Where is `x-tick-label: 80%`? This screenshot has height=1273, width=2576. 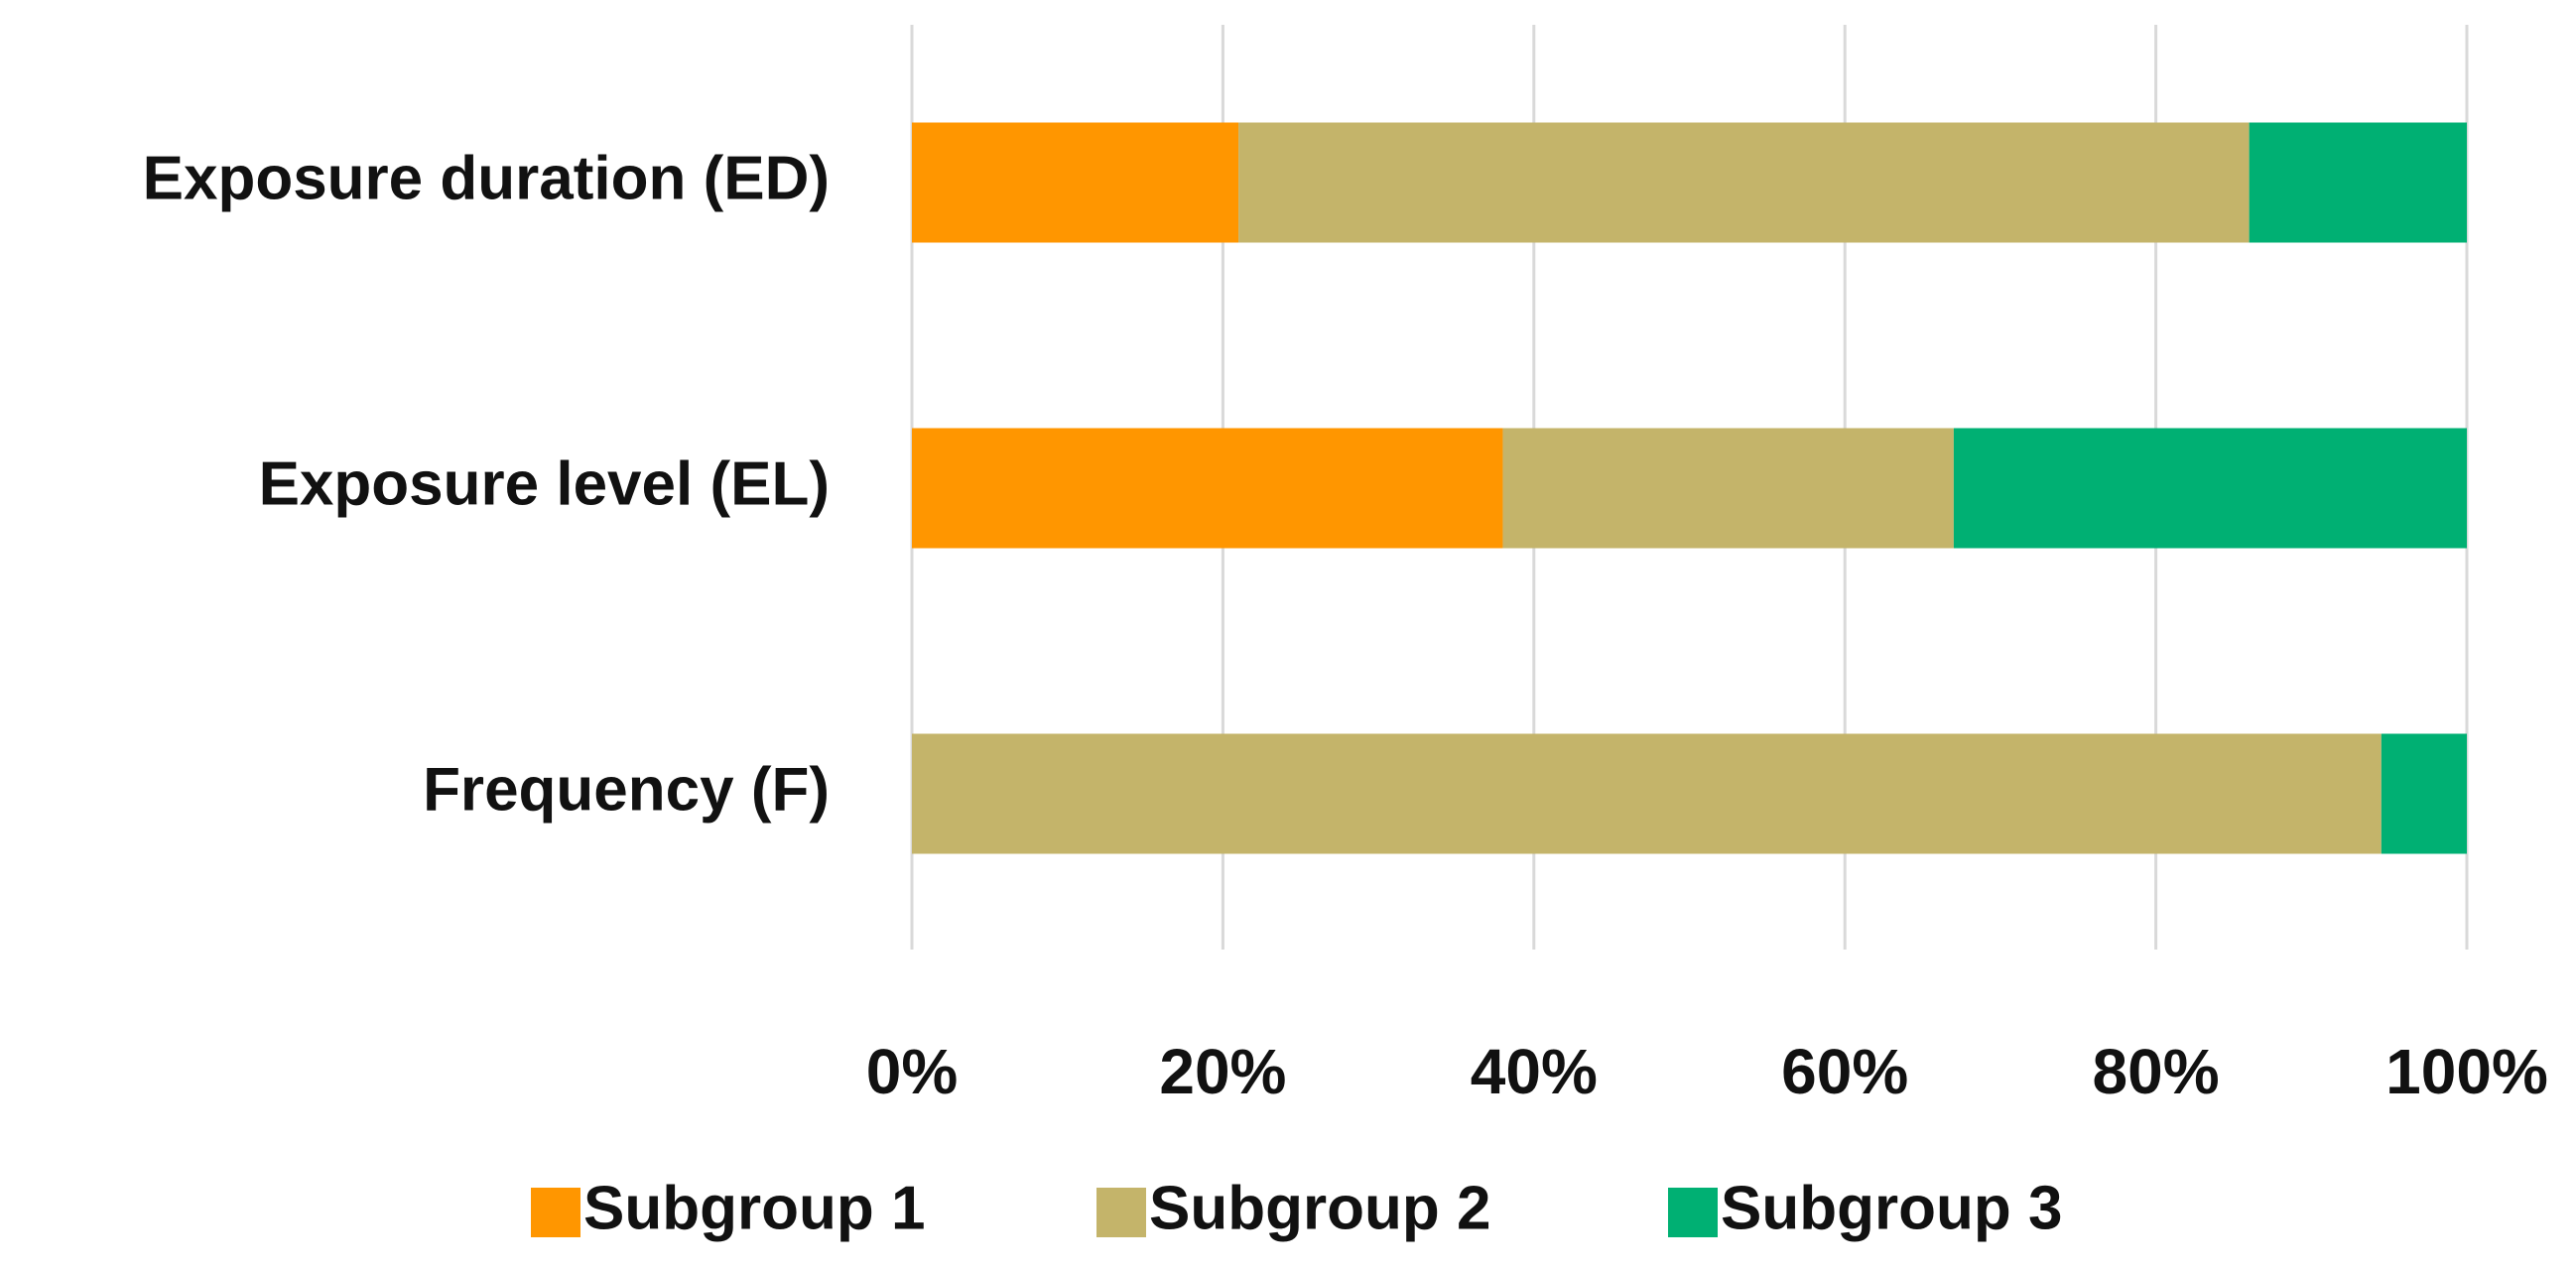
x-tick-label: 80% is located at coordinates (2157, 1071).